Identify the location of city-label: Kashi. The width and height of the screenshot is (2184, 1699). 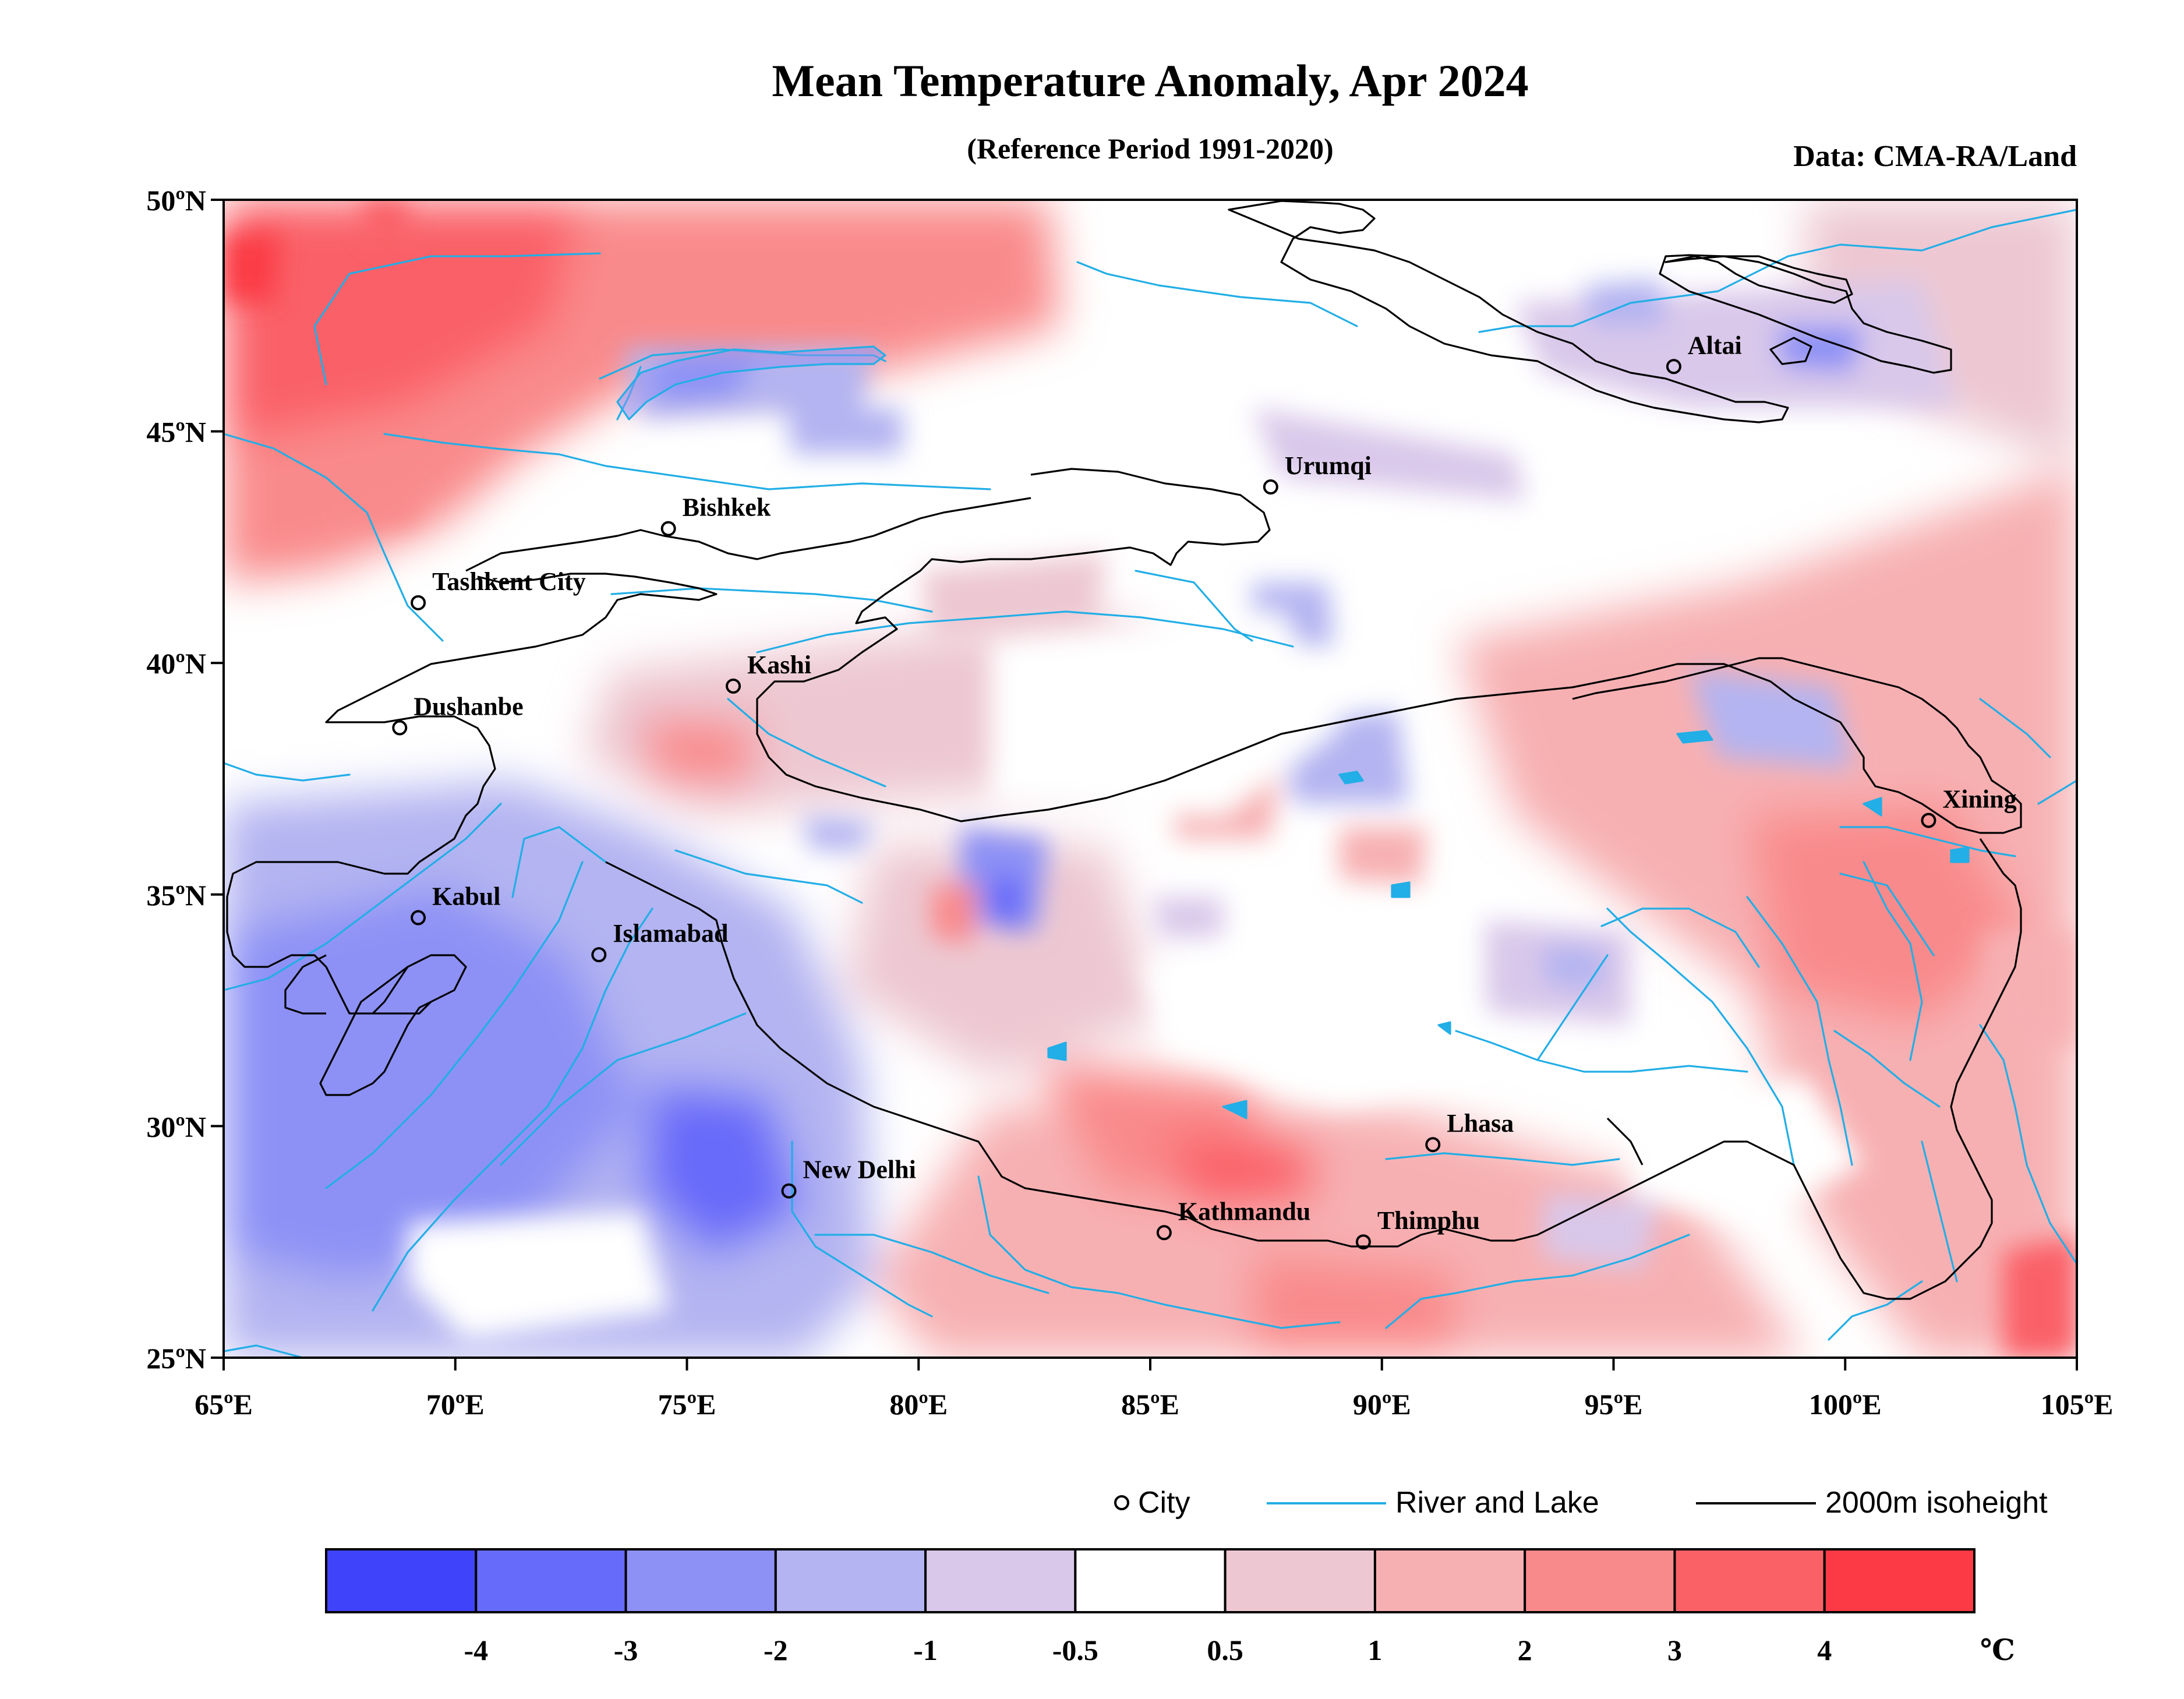
(779, 665).